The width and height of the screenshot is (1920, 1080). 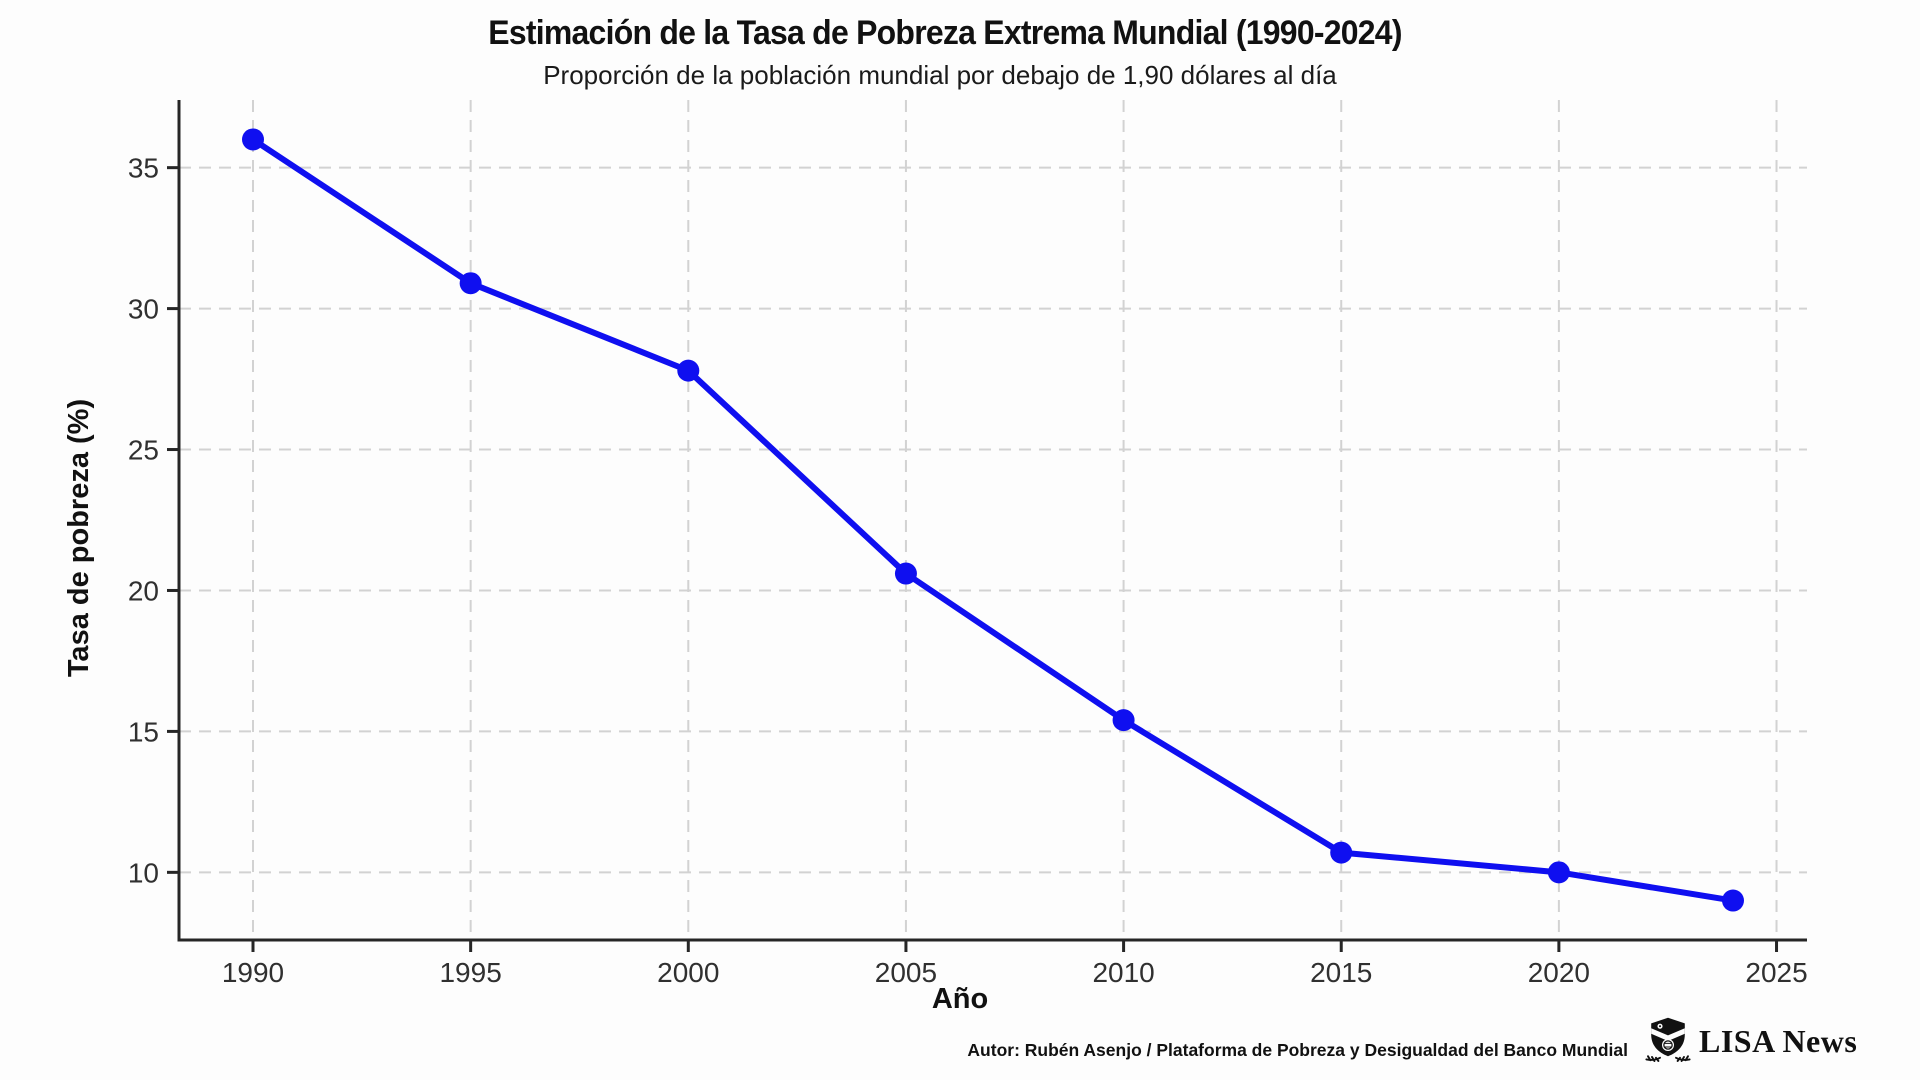 I want to click on y-tick-label: 30, so click(x=143, y=309).